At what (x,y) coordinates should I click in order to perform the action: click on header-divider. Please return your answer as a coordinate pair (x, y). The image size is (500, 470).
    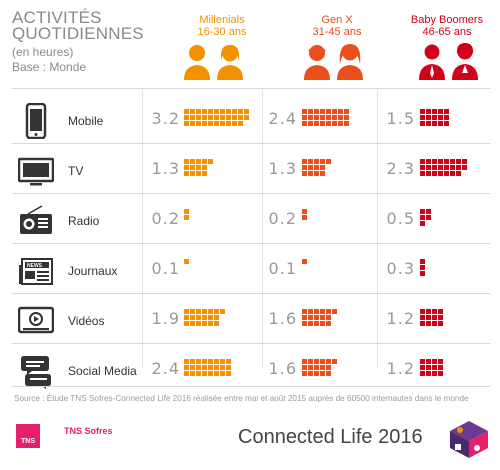
    Looking at the image, I should click on (251, 88).